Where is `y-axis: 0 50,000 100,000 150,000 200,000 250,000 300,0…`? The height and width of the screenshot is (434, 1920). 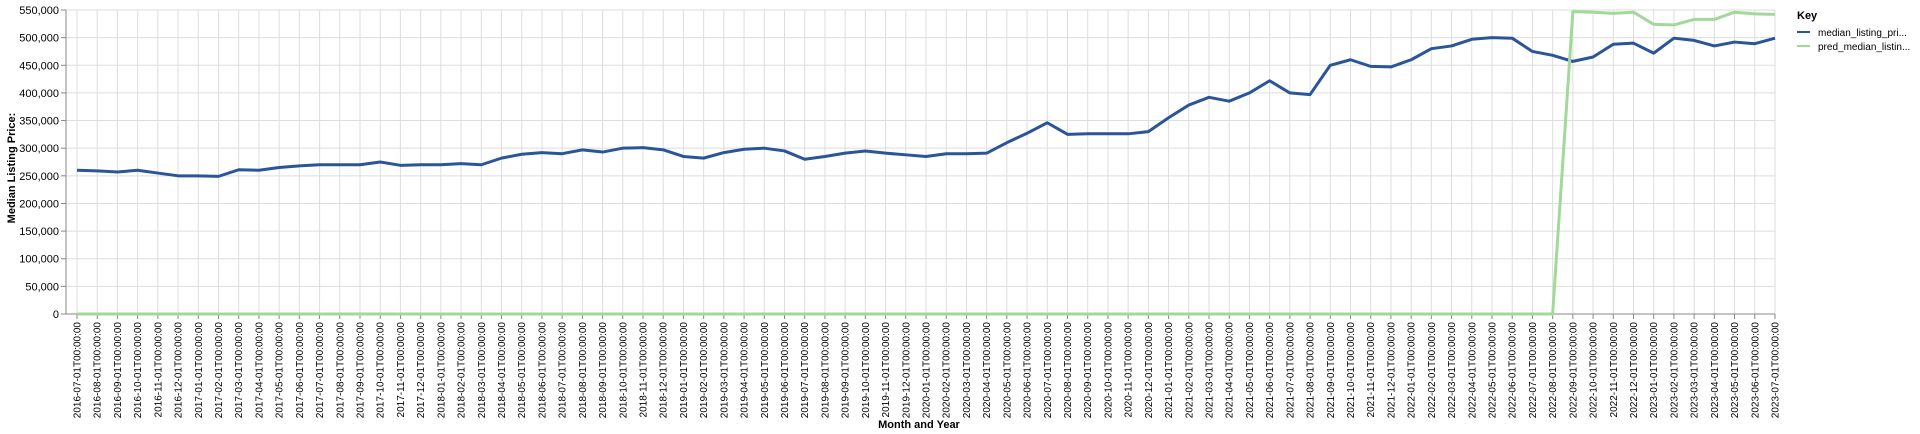 y-axis: 0 50,000 100,000 150,000 200,000 250,000 300,0… is located at coordinates (43, 163).